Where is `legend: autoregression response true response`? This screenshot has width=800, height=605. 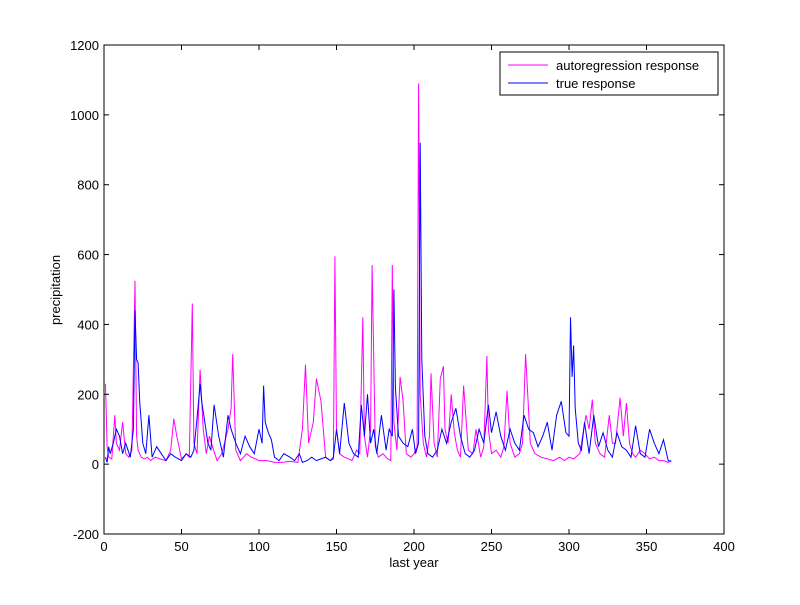 legend: autoregression response true response is located at coordinates (609, 73).